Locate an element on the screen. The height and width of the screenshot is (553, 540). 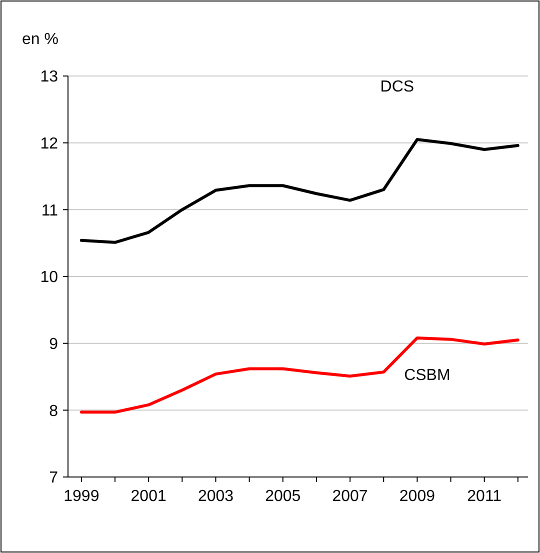
text: DCS is located at coordinates (397, 87).